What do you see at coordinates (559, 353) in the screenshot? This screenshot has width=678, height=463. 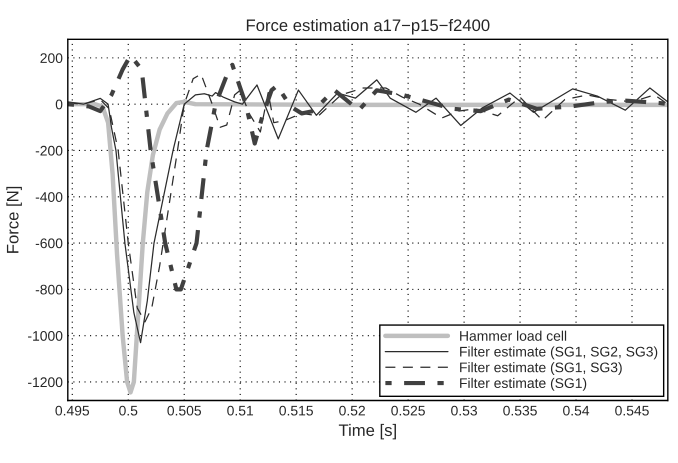 I see `legend-label: Filter estimate (SG1, SG2, SG3)` at bounding box center [559, 353].